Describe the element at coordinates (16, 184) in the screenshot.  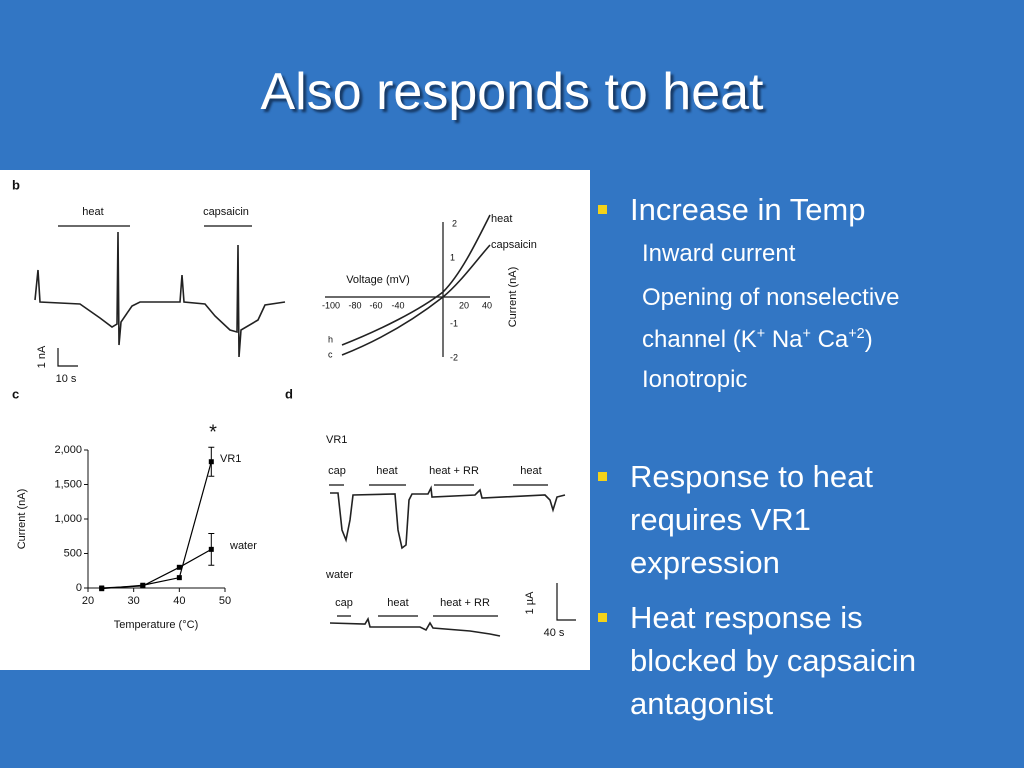
I see `panel-label: b` at that location.